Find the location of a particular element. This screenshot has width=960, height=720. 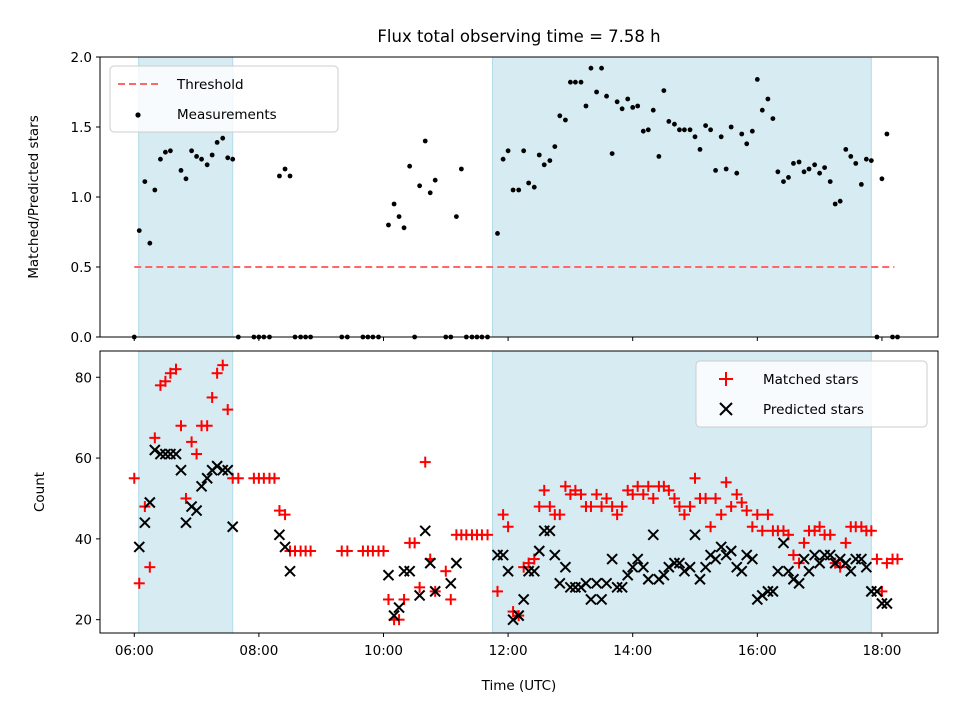

top-y-tick-label: 0.0 is located at coordinates (81, 338).